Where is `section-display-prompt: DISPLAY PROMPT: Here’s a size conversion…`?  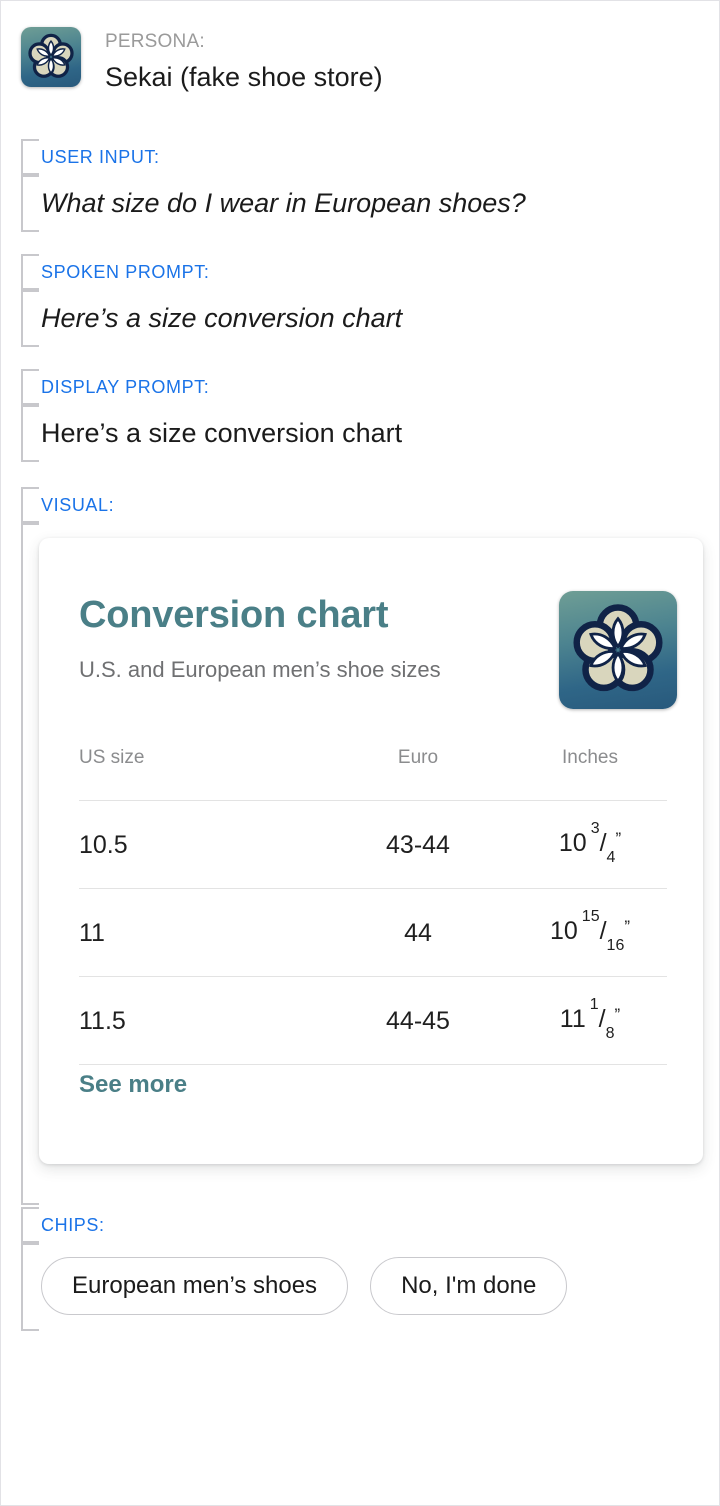 section-display-prompt: DISPLAY PROMPT: Here’s a size conversion… is located at coordinates (211, 415).